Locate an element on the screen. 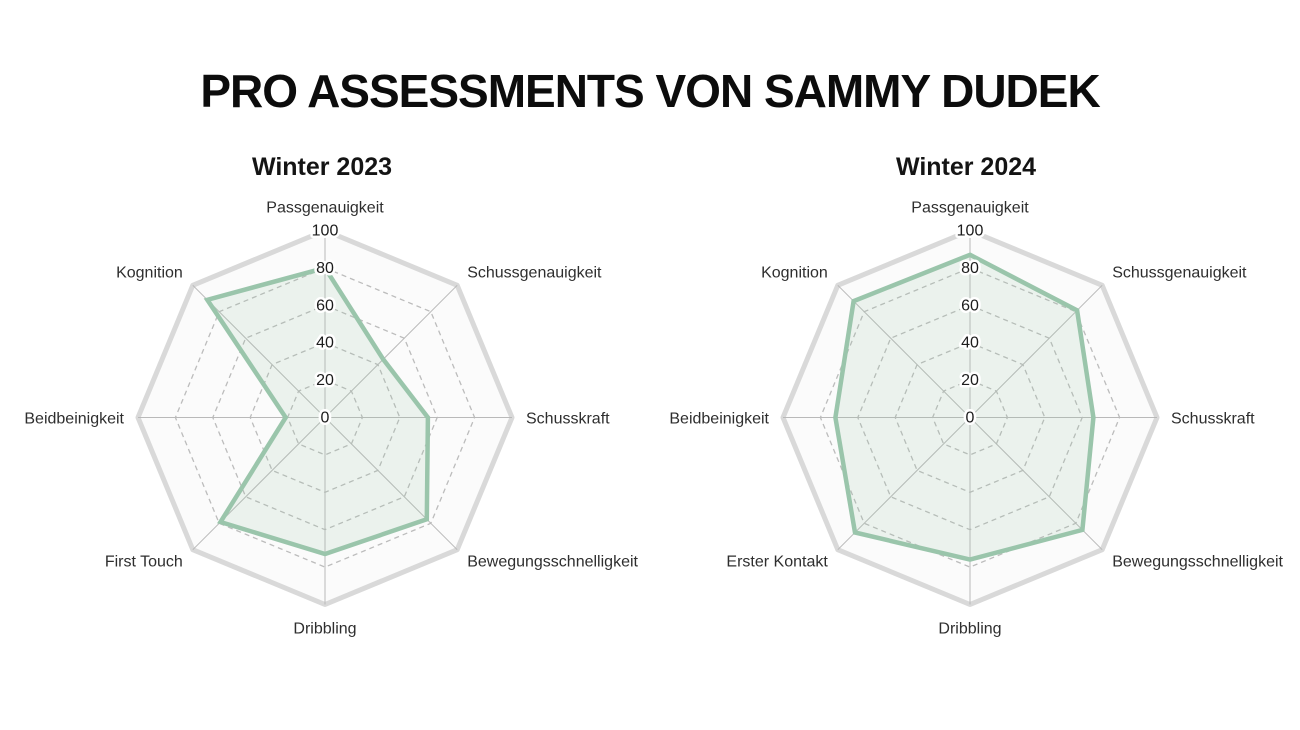 This screenshot has height=730, width=1300. chart-title-winter-2023: Winter 2023 is located at coordinates (322, 167).